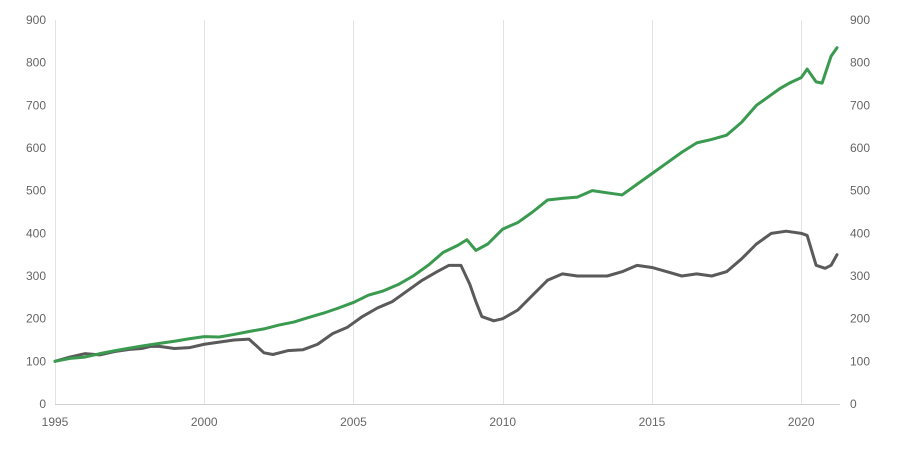 The height and width of the screenshot is (450, 915). What do you see at coordinates (860, 105) in the screenshot?
I see `y-tick-label-right: 700` at bounding box center [860, 105].